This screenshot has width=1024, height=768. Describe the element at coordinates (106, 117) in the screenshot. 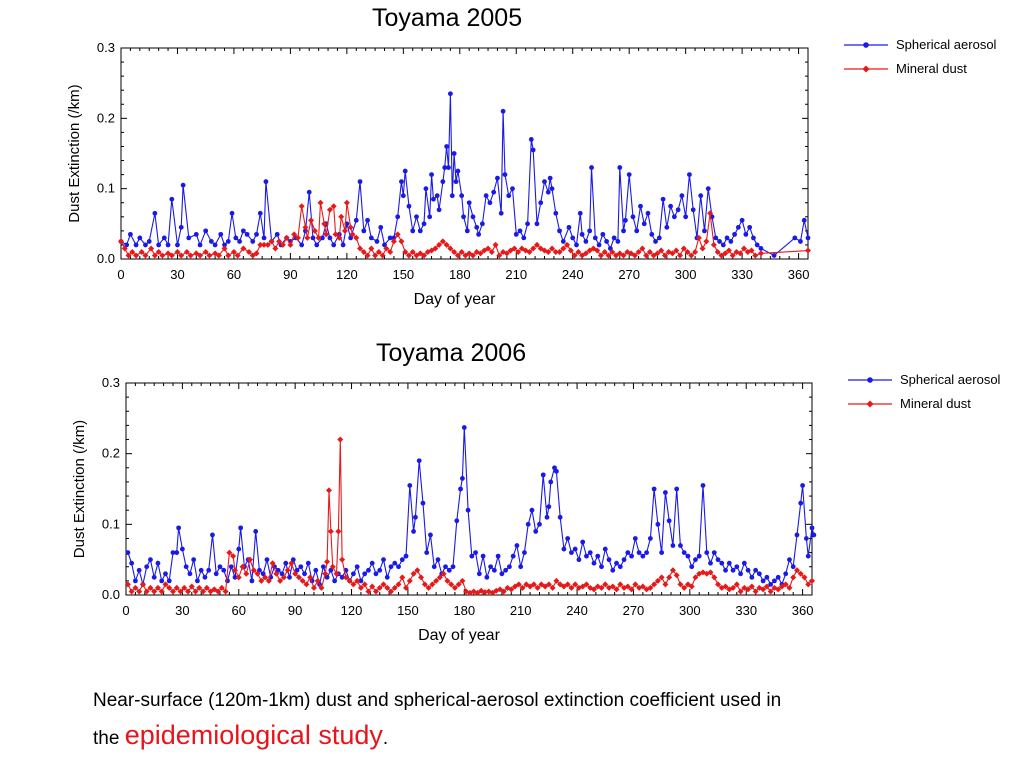

I see `y-tick-label: 0.2` at that location.